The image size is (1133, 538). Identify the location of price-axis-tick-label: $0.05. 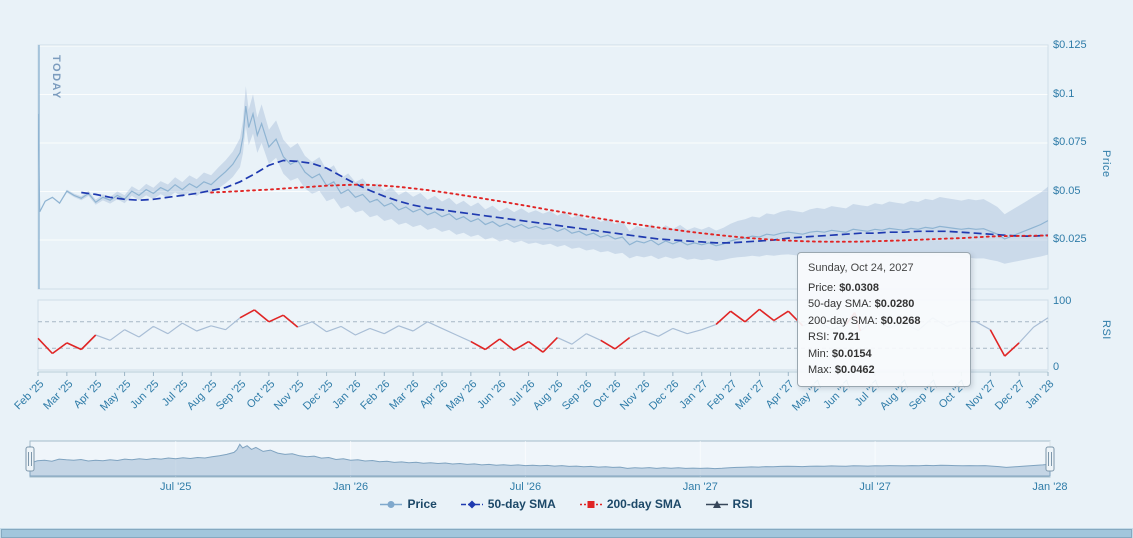
(1067, 190).